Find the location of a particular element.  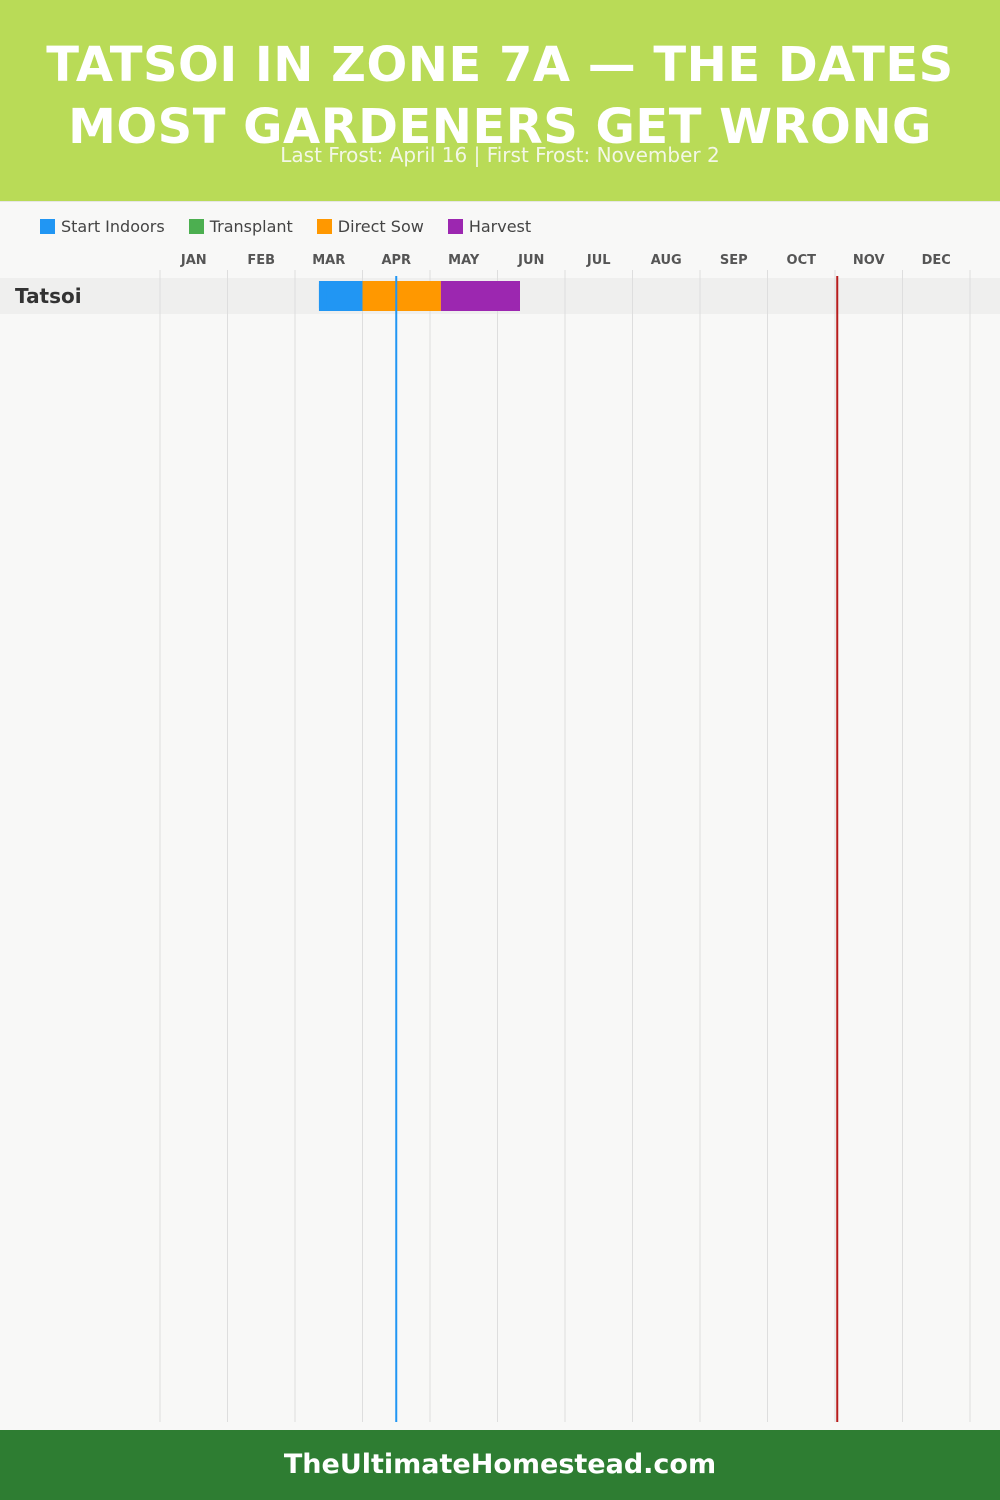

month-label-sep: SEP is located at coordinates (734, 260).